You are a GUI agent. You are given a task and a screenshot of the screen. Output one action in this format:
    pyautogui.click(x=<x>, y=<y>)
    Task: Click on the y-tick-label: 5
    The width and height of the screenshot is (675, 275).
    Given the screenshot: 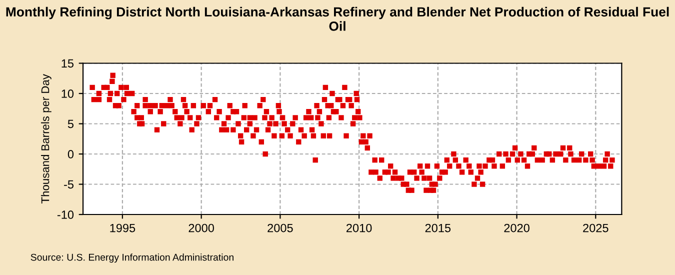 What is the action you would take?
    pyautogui.click(x=71, y=124)
    